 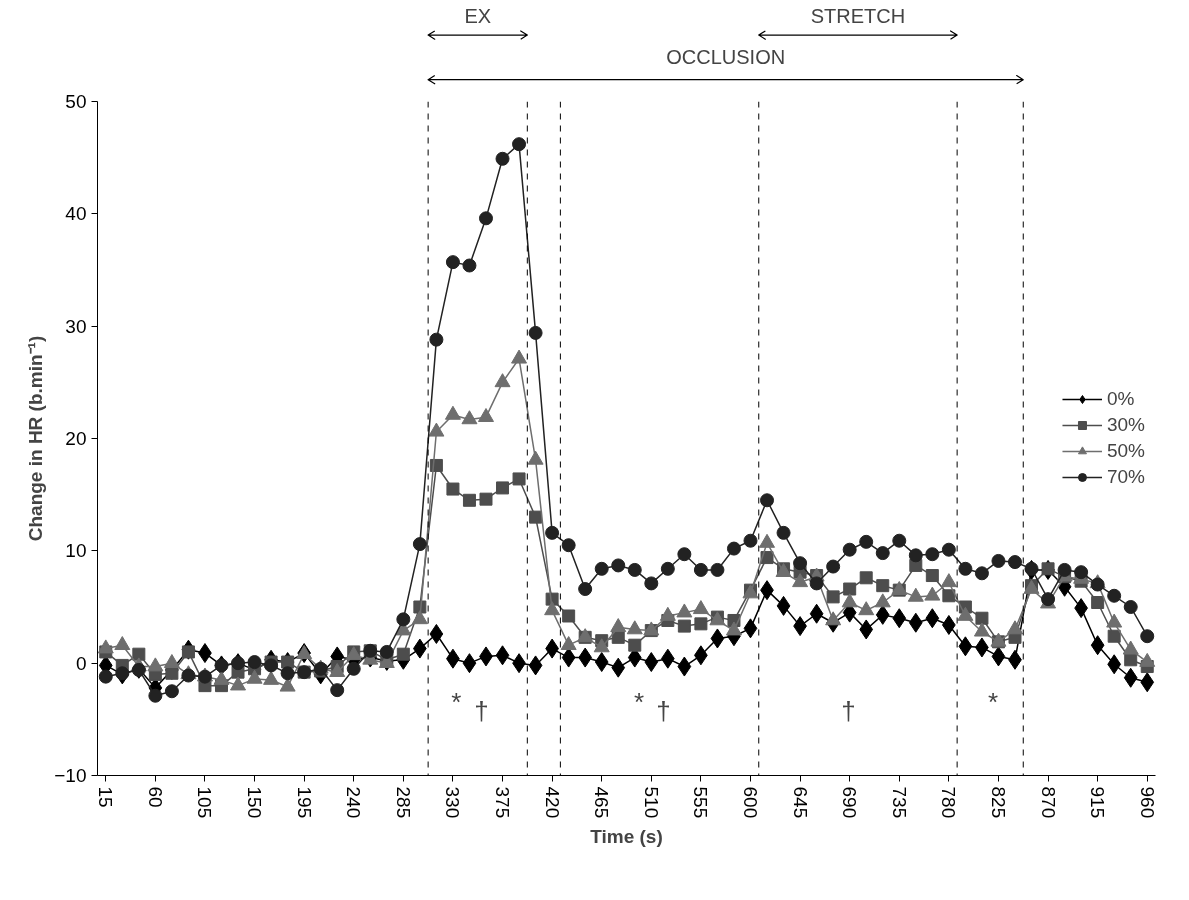 What do you see at coordinates (1125, 477) in the screenshot?
I see `legend-label: 70%` at bounding box center [1125, 477].